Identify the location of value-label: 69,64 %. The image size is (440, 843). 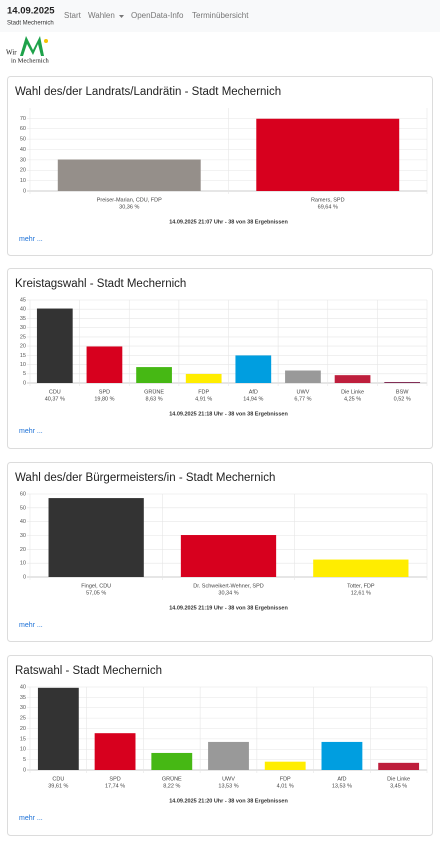
(328, 207).